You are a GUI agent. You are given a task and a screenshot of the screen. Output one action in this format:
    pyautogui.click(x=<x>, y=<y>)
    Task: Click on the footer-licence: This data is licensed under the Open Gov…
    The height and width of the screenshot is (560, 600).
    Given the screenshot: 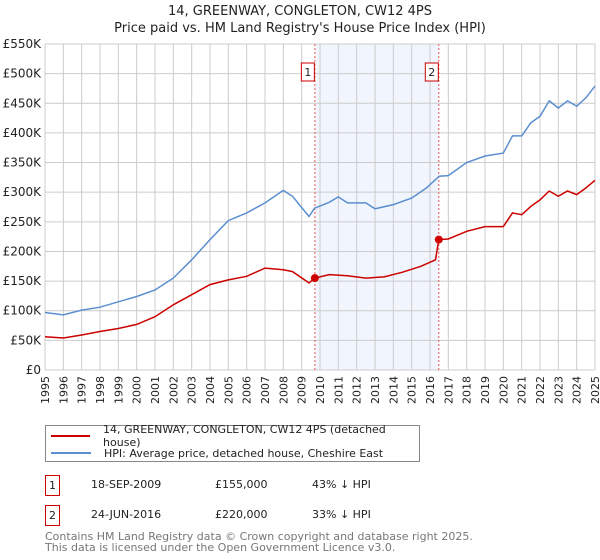 What is the action you would take?
    pyautogui.click(x=220, y=547)
    